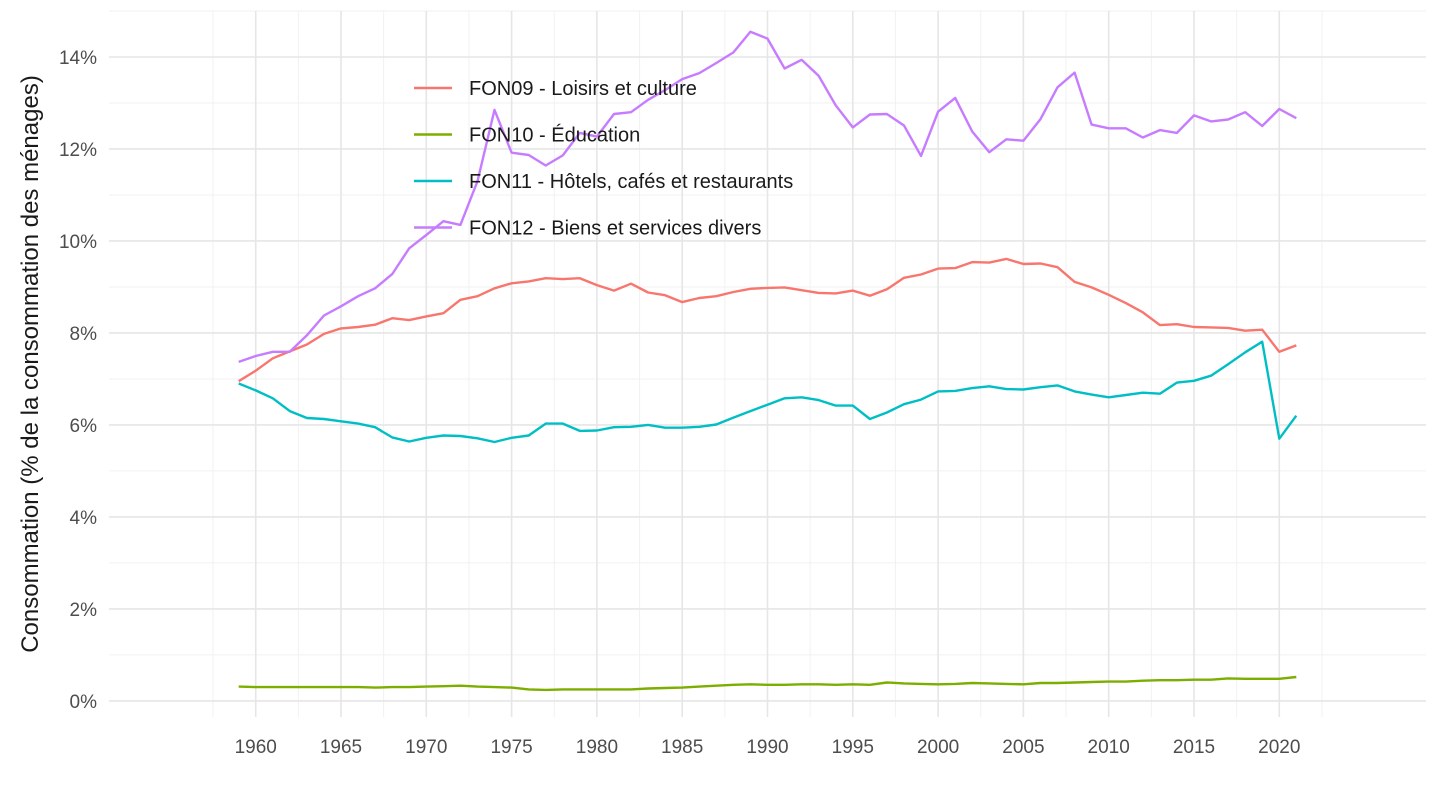 Image resolution: width=1440 pixels, height=810 pixels. What do you see at coordinates (78, 242) in the screenshot?
I see `y-tick-label: 10%` at bounding box center [78, 242].